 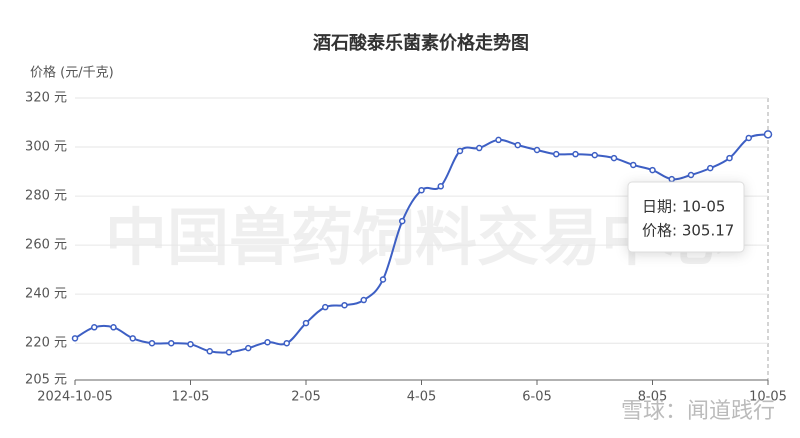 What do you see at coordinates (698, 411) in the screenshot?
I see `source-watermark: 雪球：闻道践行` at bounding box center [698, 411].